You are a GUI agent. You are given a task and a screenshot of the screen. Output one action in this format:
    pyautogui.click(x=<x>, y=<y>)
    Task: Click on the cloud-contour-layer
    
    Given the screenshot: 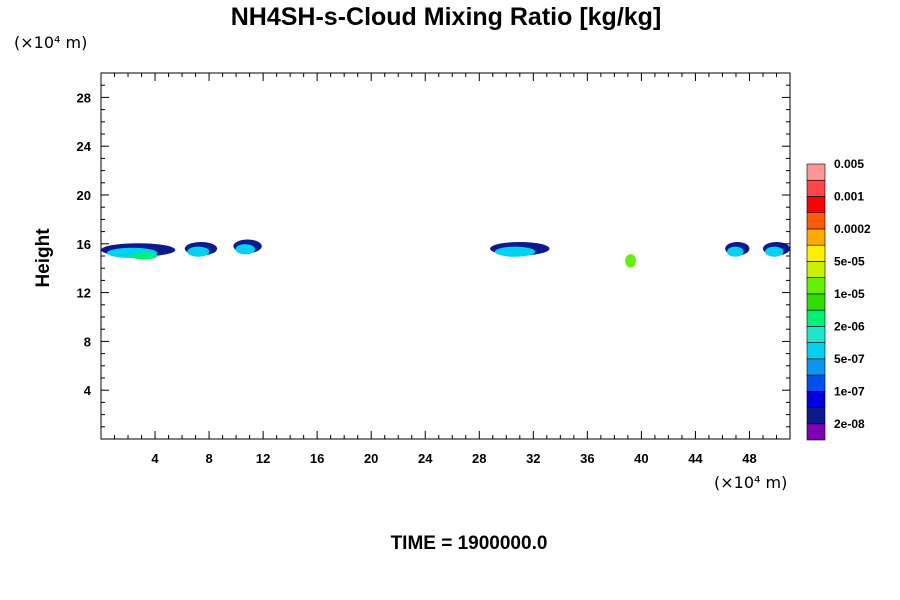 What is the action you would take?
    pyautogui.click(x=445, y=253)
    